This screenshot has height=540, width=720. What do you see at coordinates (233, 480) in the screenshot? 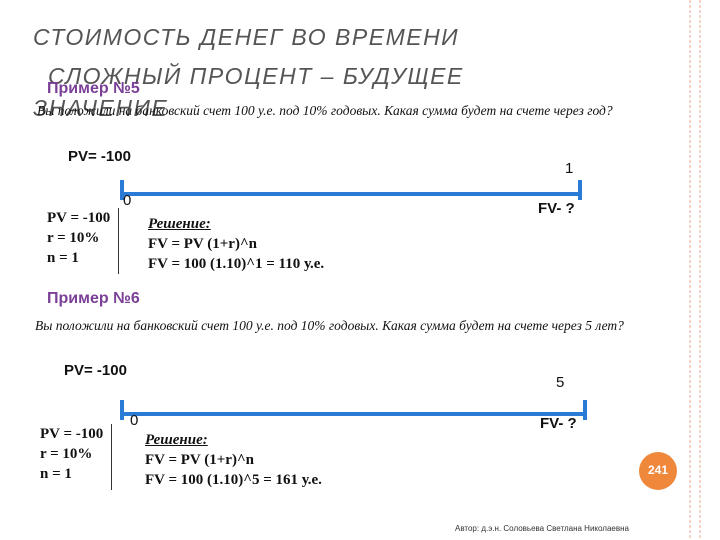
I see `solution-line: FV = 100 (1.10)^5 = 161 у.е.` at bounding box center [233, 480].